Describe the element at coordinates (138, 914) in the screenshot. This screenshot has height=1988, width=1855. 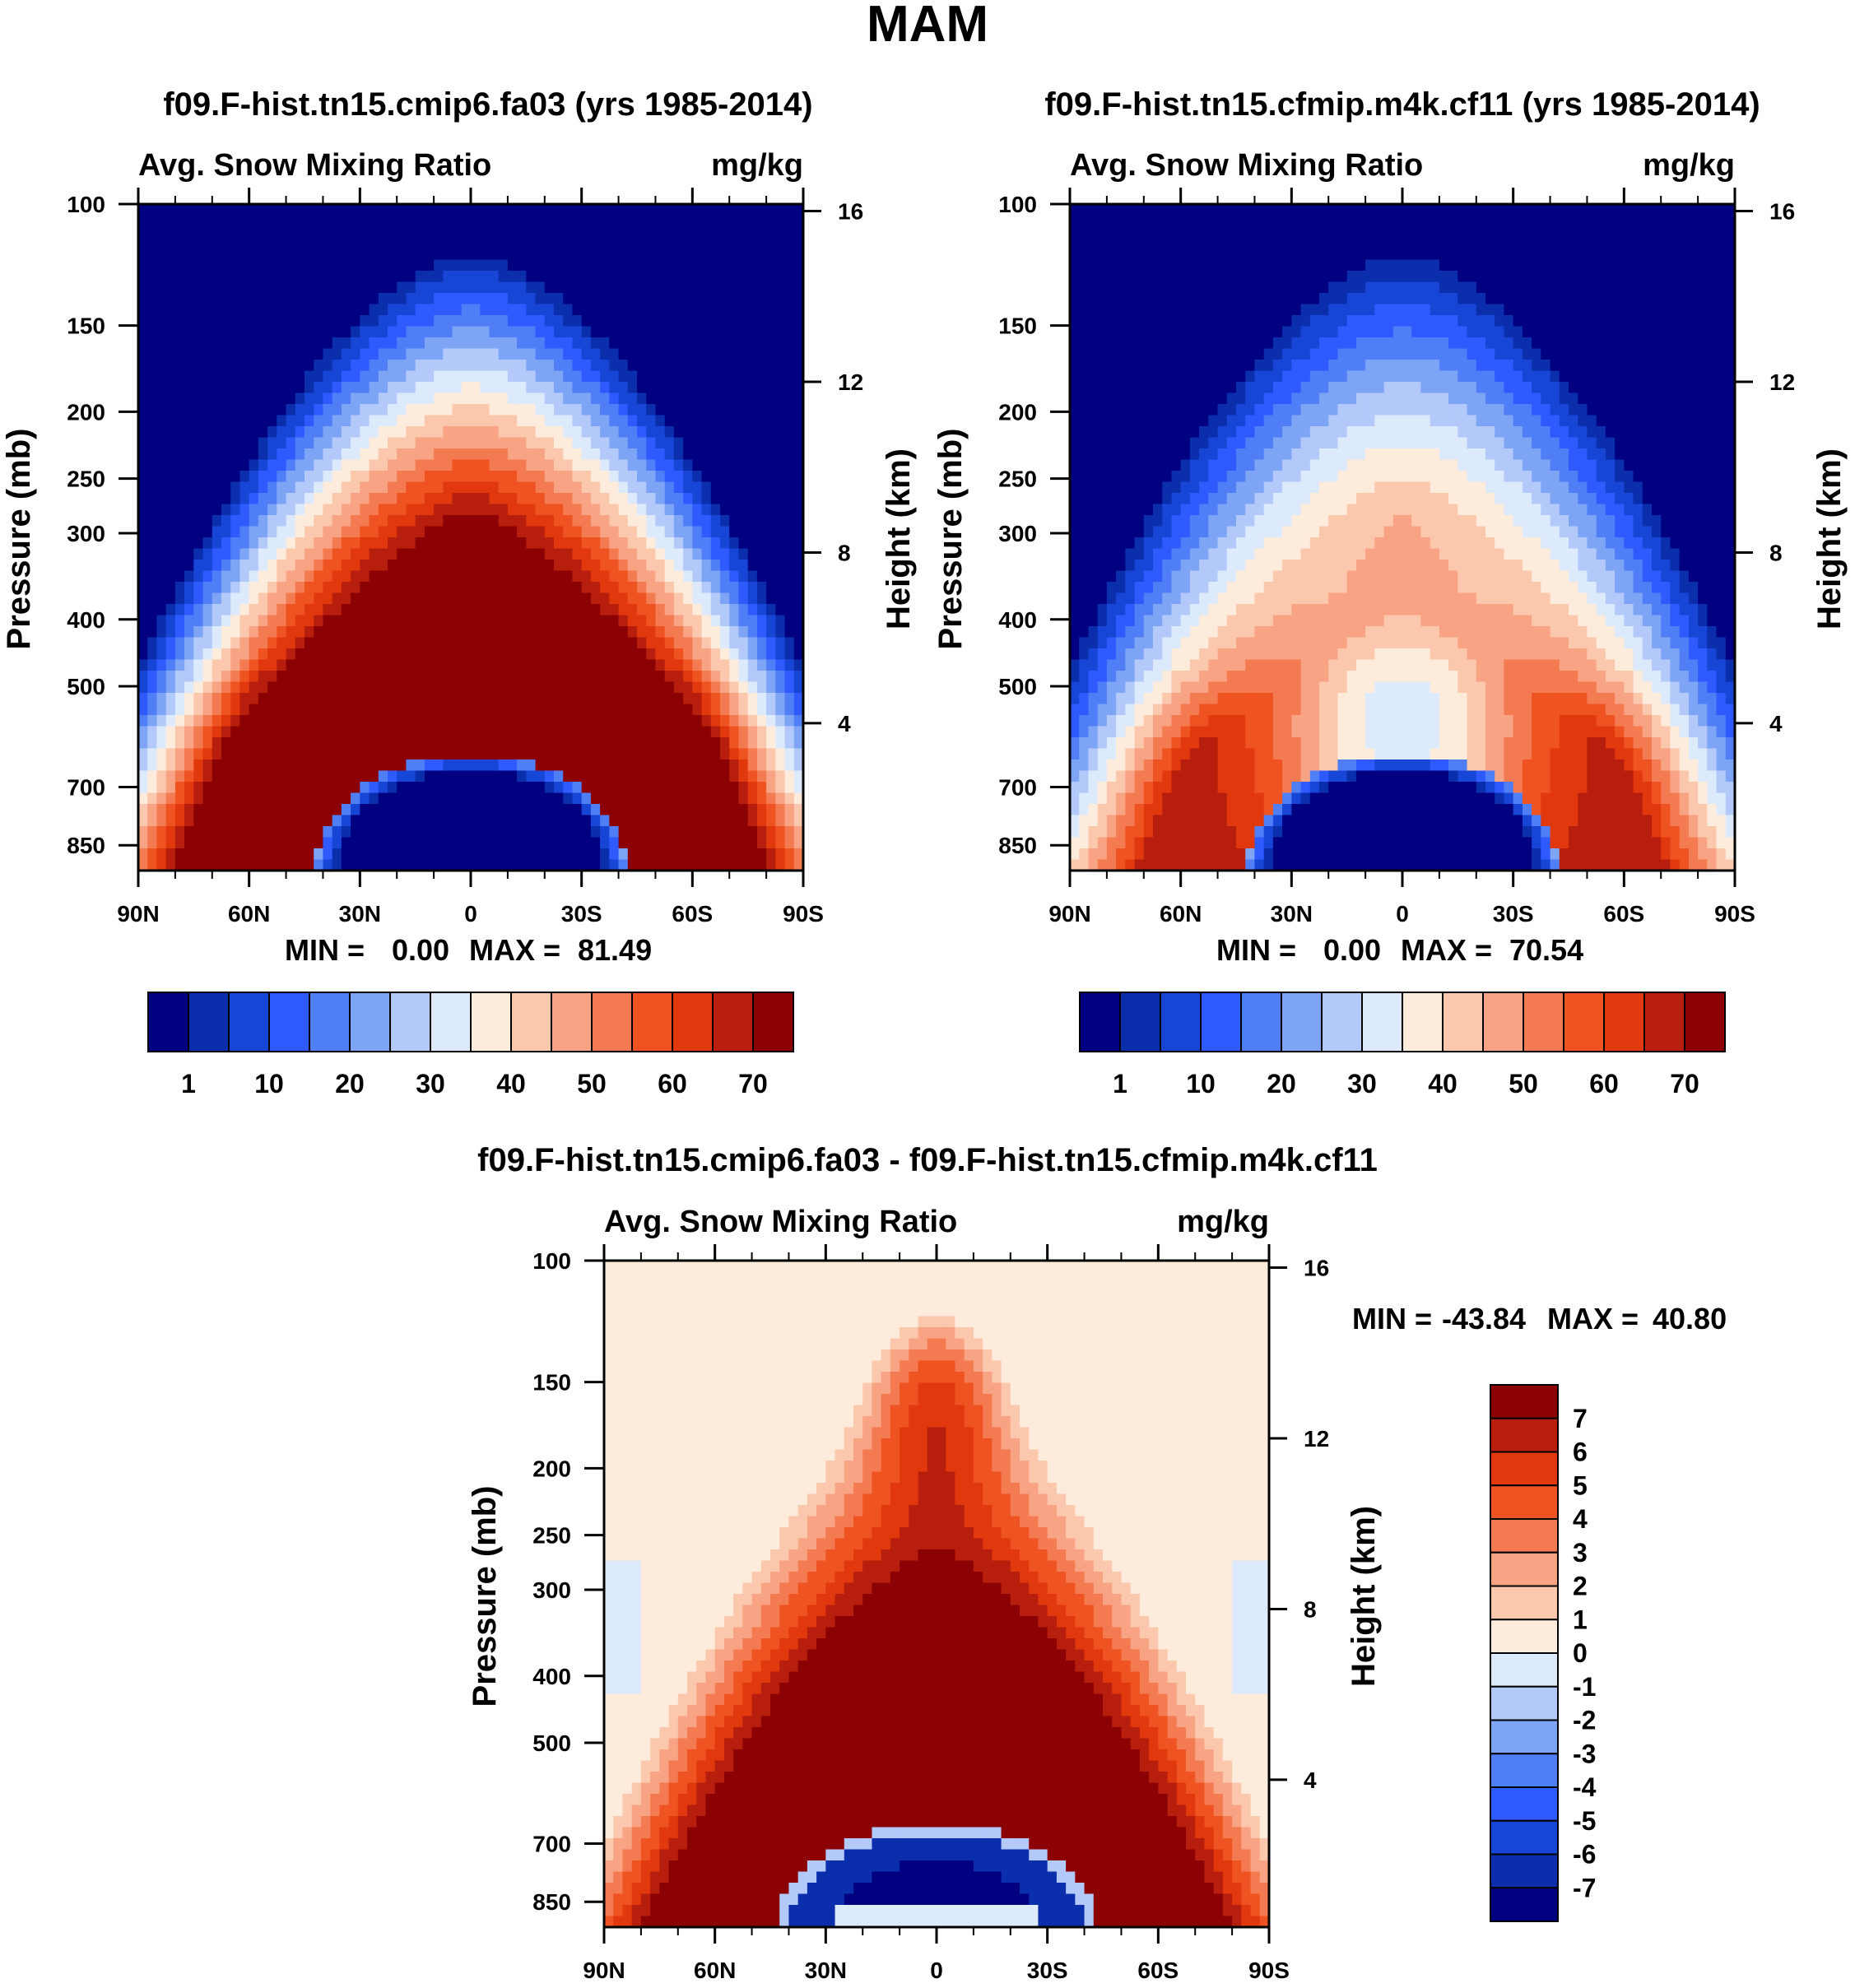
I see `panel-1-x-tick-label: 90N` at that location.